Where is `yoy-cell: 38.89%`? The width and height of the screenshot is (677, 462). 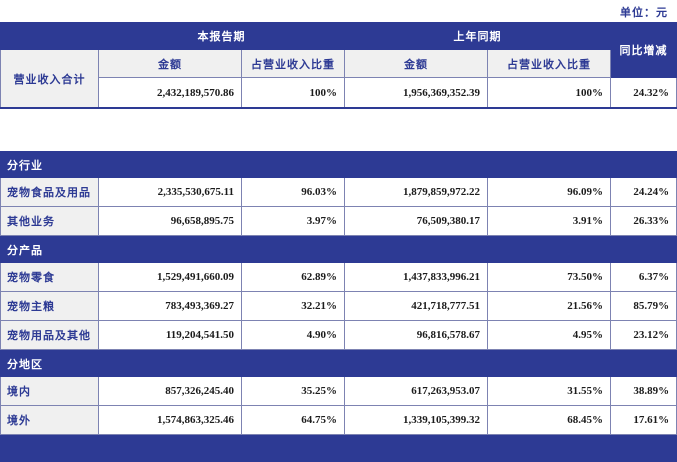
yoy-cell: 38.89% is located at coordinates (644, 391).